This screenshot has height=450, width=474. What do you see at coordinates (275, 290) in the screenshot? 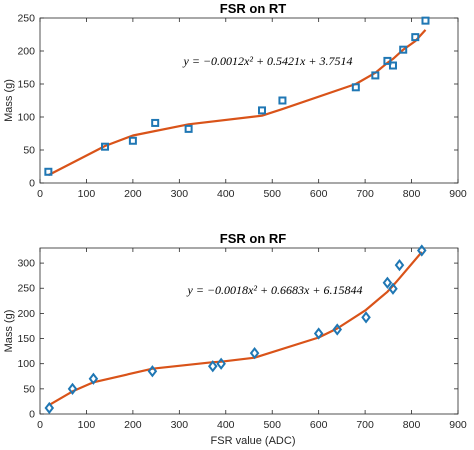
I see `fit-equation: y = −0.0018x² + 0.6683x + 6.15844` at bounding box center [275, 290].